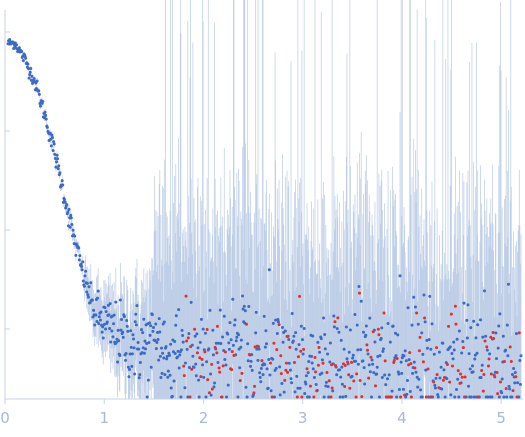  I want to click on x-tick-label: 3, so click(303, 418).